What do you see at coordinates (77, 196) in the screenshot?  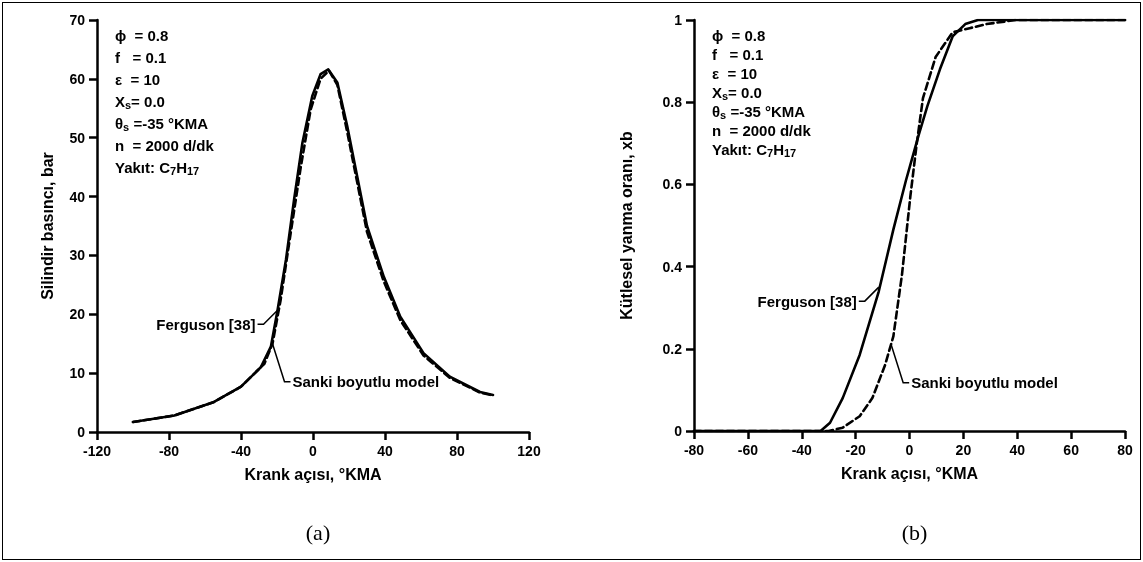 I see `y-tick-label: 40` at bounding box center [77, 196].